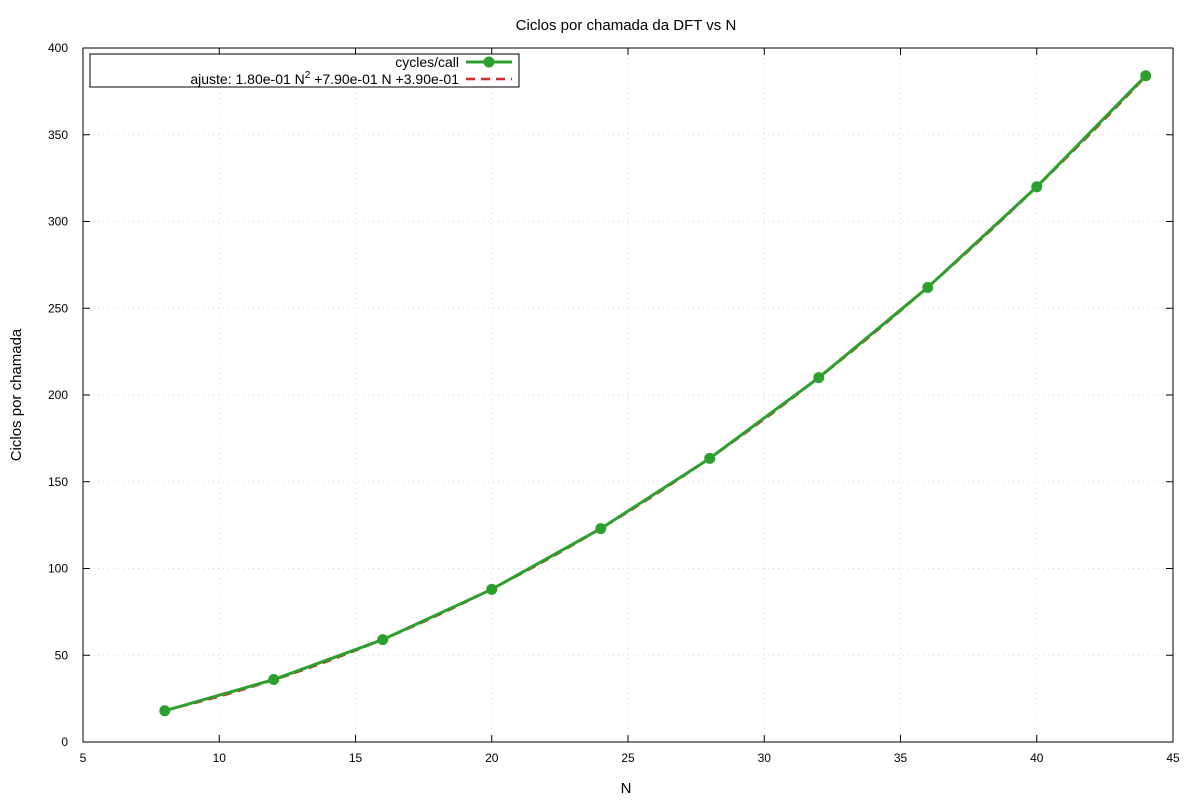 The width and height of the screenshot is (1200, 800). What do you see at coordinates (628, 758) in the screenshot?
I see `x-tick-label: 25` at bounding box center [628, 758].